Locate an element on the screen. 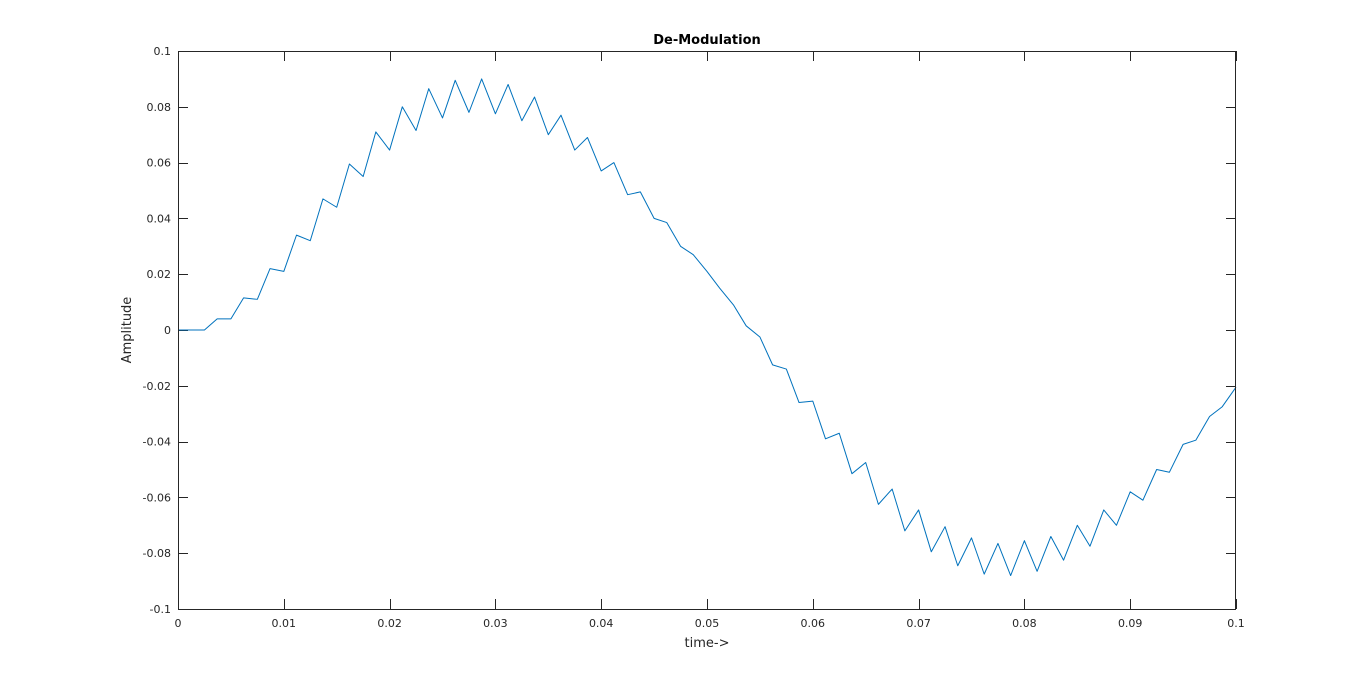 Image resolution: width=1366 pixels, height=690 pixels. x-axis-label: time-> is located at coordinates (707, 643).